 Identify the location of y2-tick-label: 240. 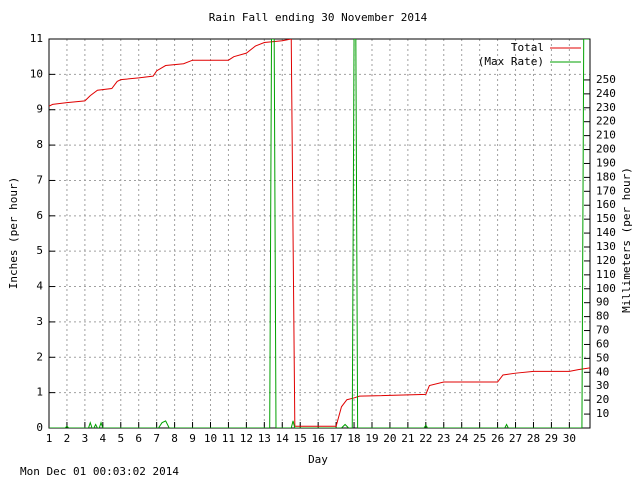
(606, 93).